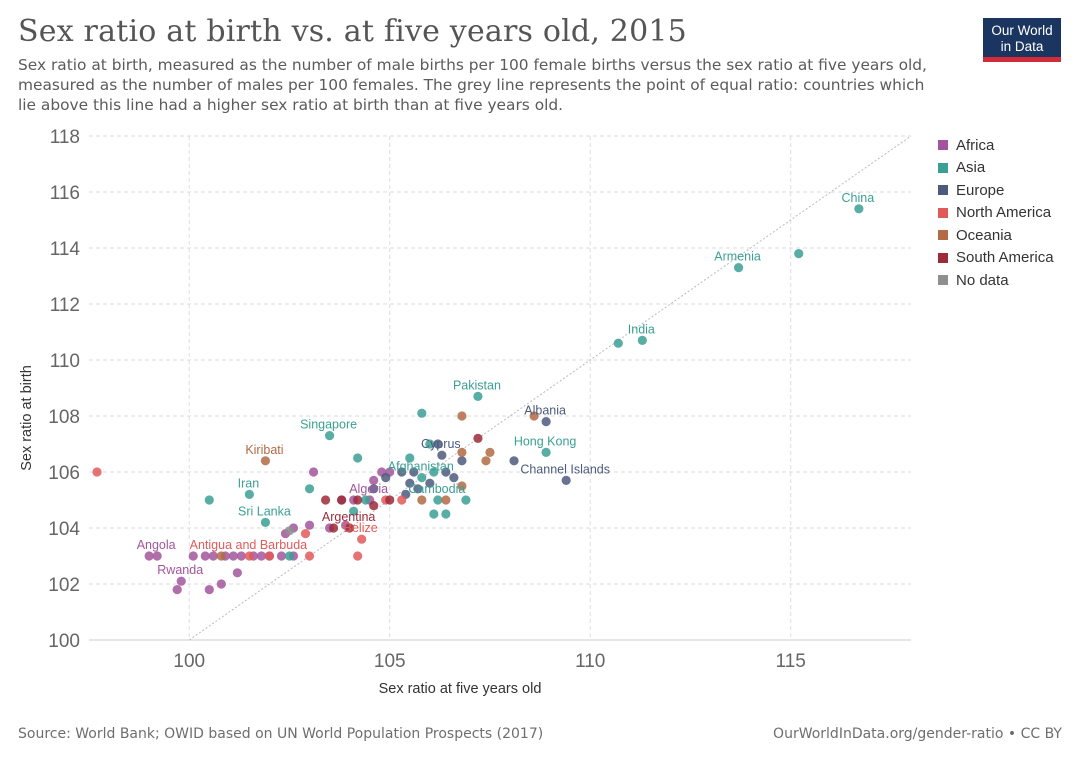 The image size is (1080, 762). Describe the element at coordinates (737, 257) in the screenshot. I see `point-label: Armenia` at that location.